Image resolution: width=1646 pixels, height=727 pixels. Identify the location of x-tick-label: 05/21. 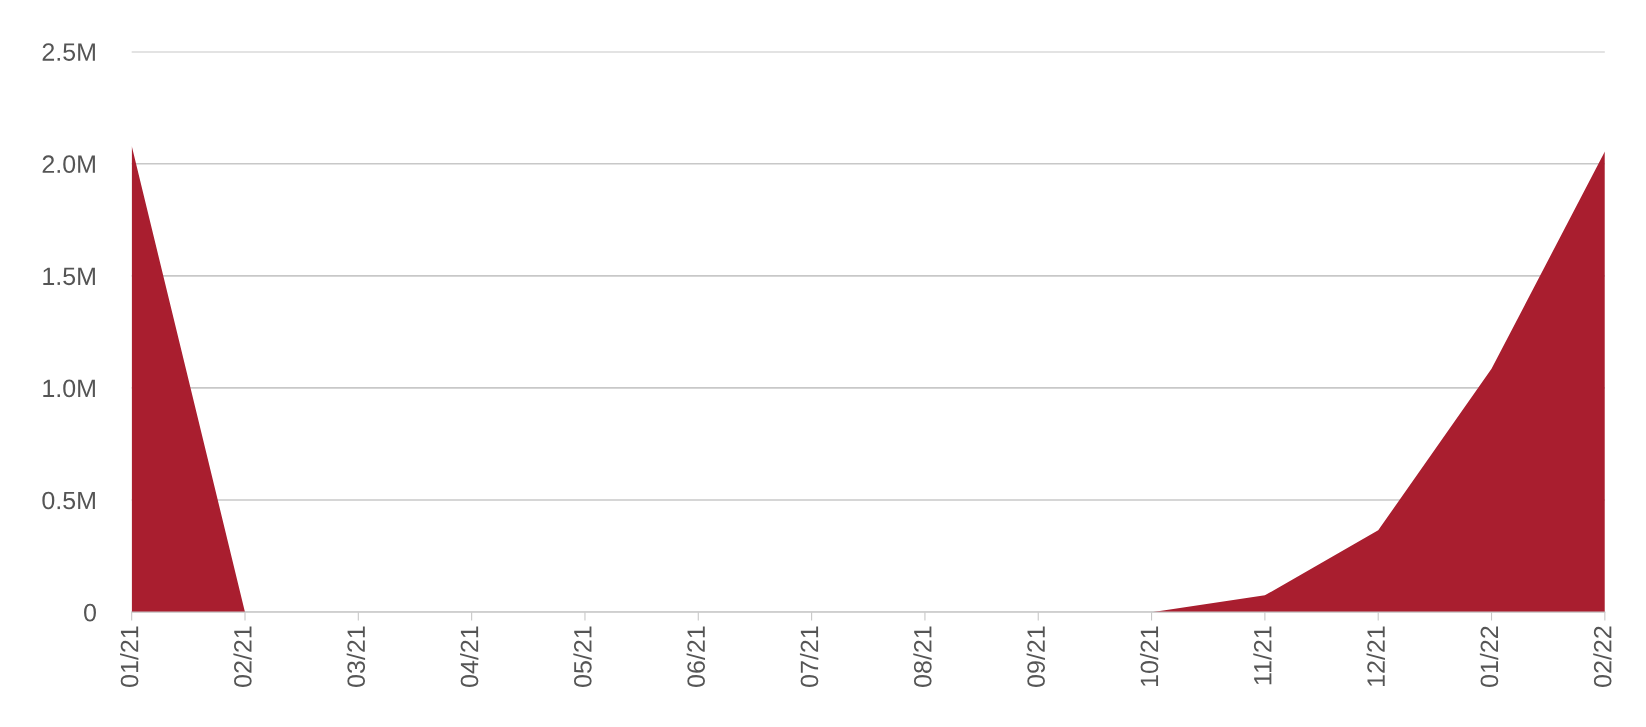
(582, 656).